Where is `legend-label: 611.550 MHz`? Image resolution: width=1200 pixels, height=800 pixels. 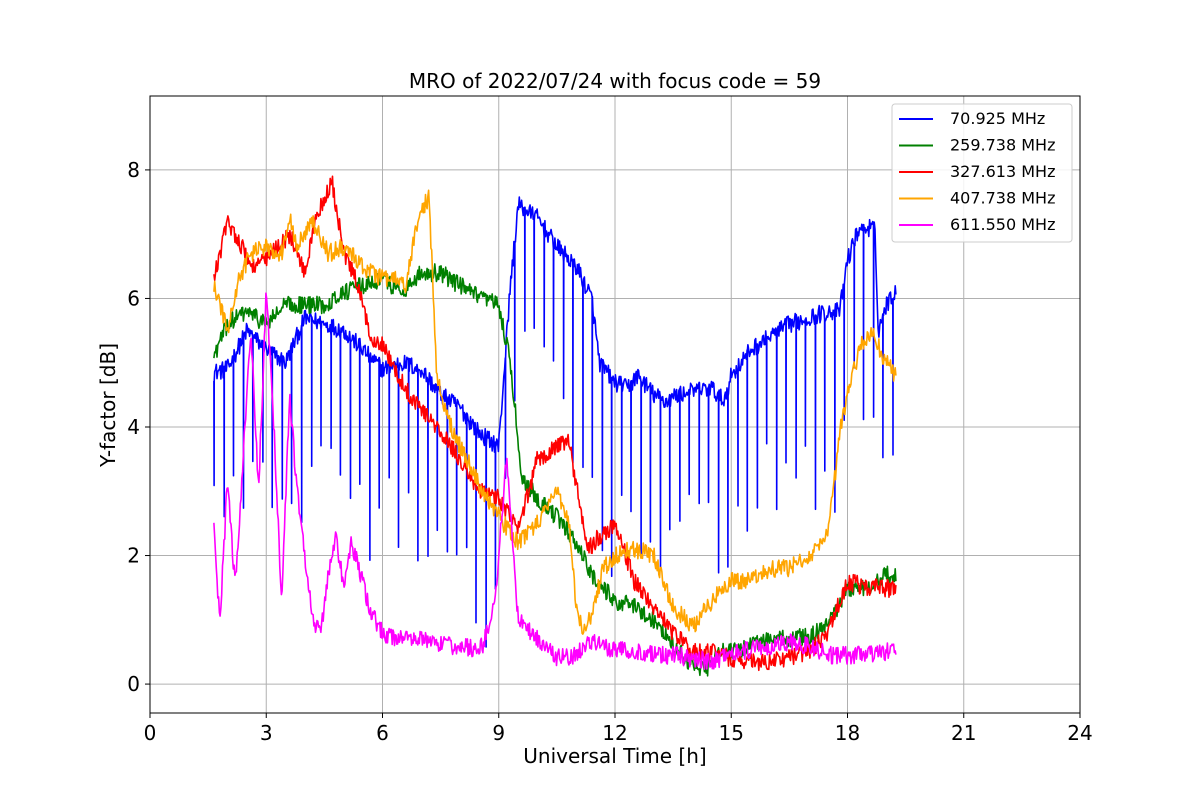
legend-label: 611.550 MHz is located at coordinates (1002, 224).